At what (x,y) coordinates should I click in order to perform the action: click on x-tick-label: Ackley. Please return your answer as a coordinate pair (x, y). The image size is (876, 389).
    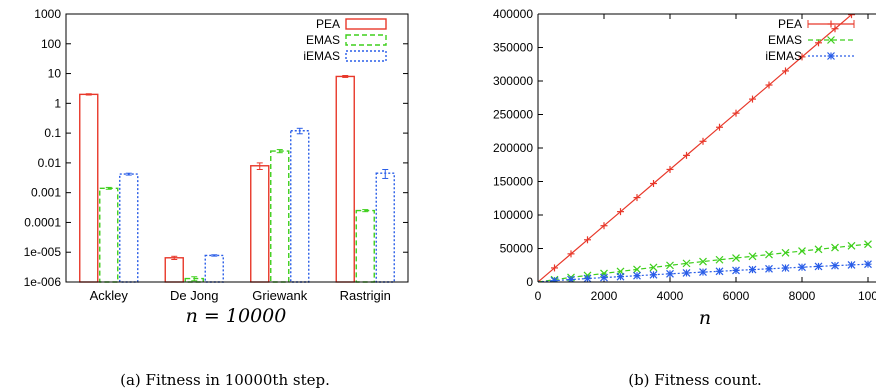
    Looking at the image, I should click on (109, 295).